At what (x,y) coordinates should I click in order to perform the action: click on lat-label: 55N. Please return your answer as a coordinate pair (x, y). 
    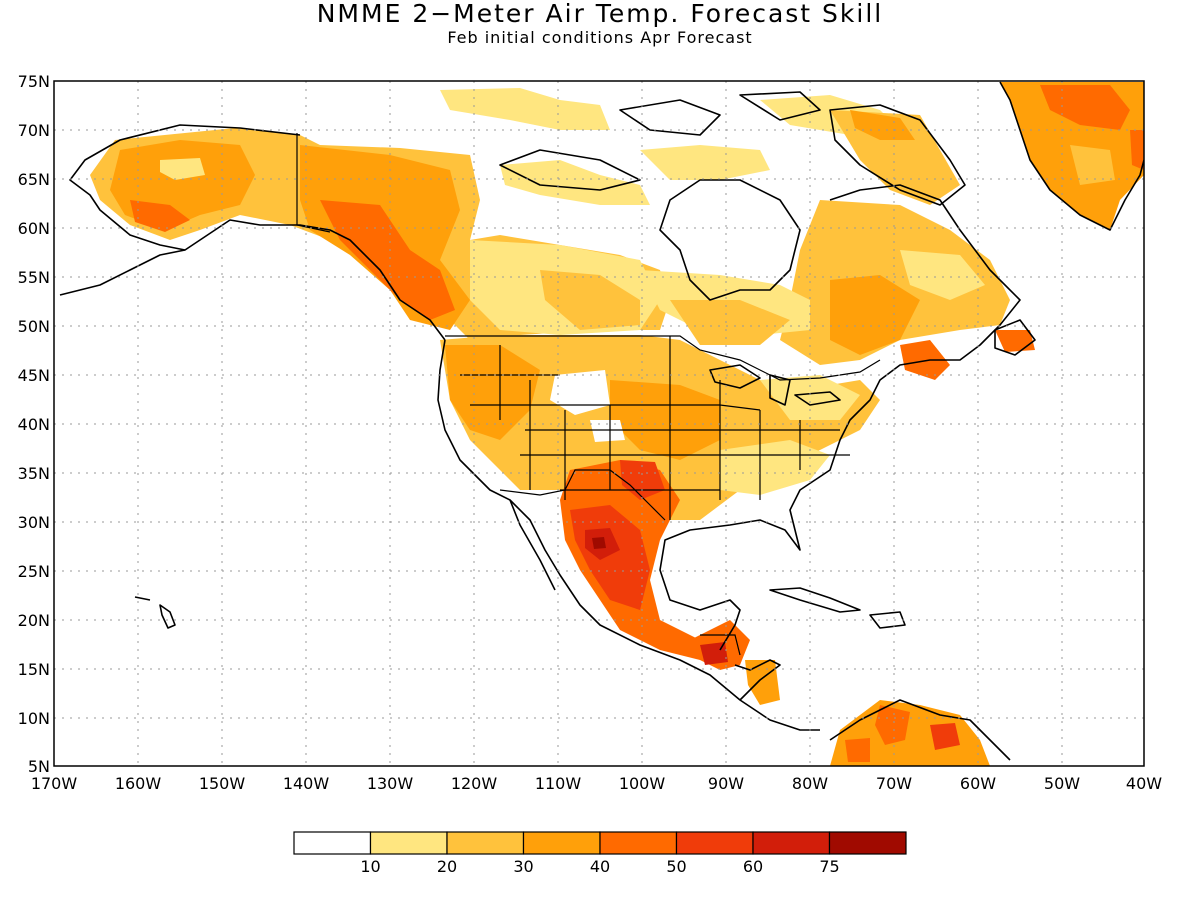
    Looking at the image, I should click on (34, 277).